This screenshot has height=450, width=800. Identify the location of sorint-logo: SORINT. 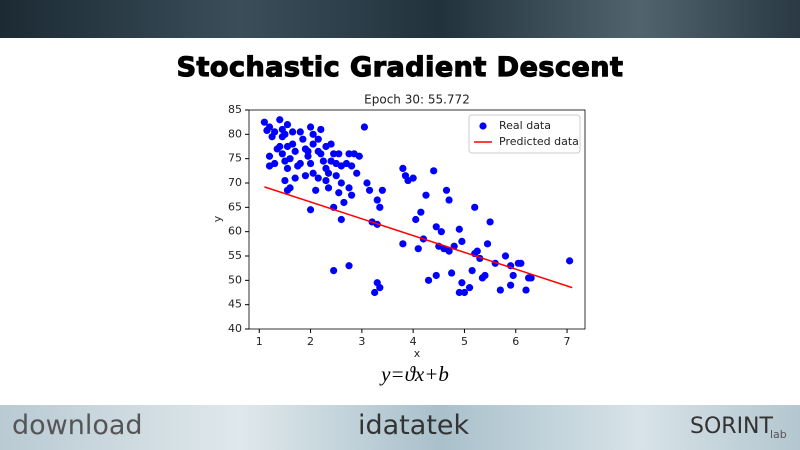
(731, 426).